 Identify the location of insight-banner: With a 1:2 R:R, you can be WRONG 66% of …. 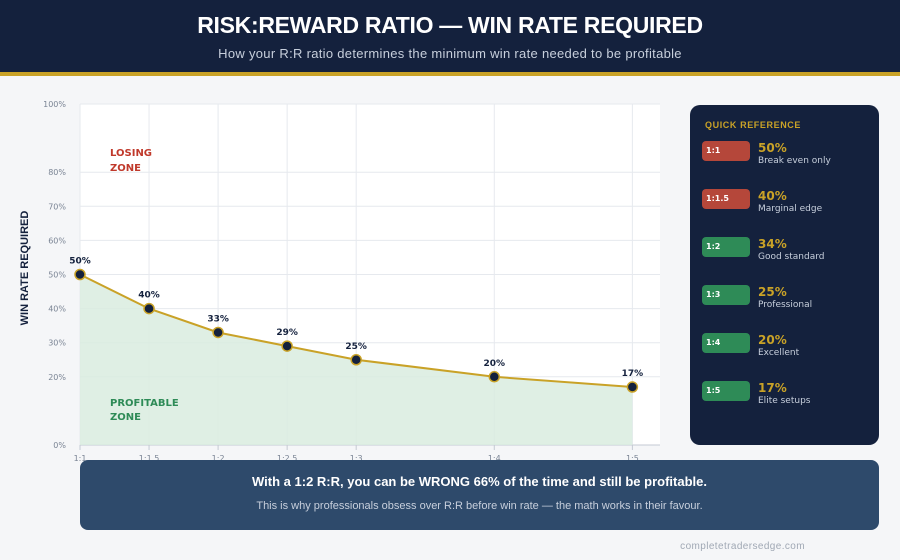
(479, 495).